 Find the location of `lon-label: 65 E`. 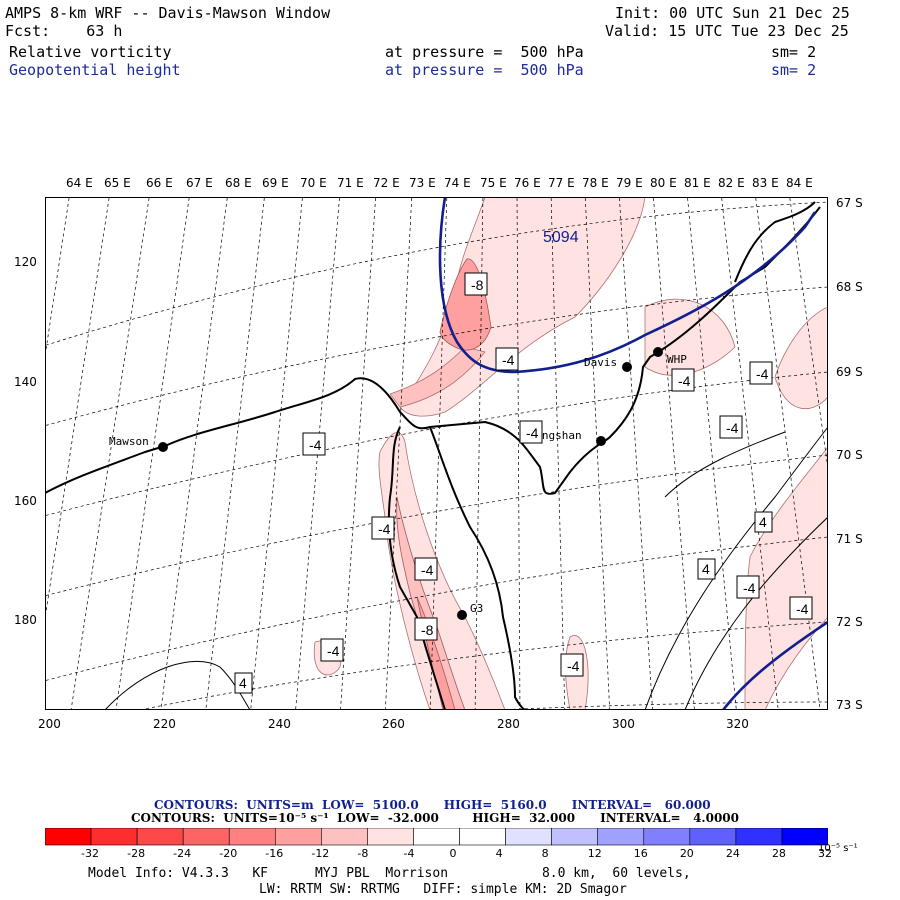

lon-label: 65 E is located at coordinates (117, 183).